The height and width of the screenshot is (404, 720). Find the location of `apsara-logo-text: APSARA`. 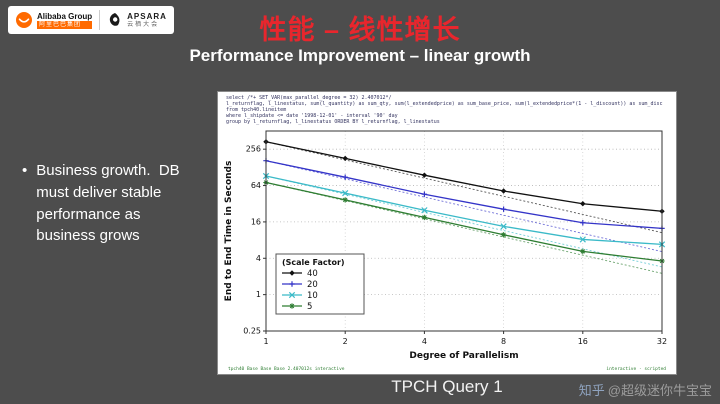

apsara-logo-text: APSARA is located at coordinates (147, 16).